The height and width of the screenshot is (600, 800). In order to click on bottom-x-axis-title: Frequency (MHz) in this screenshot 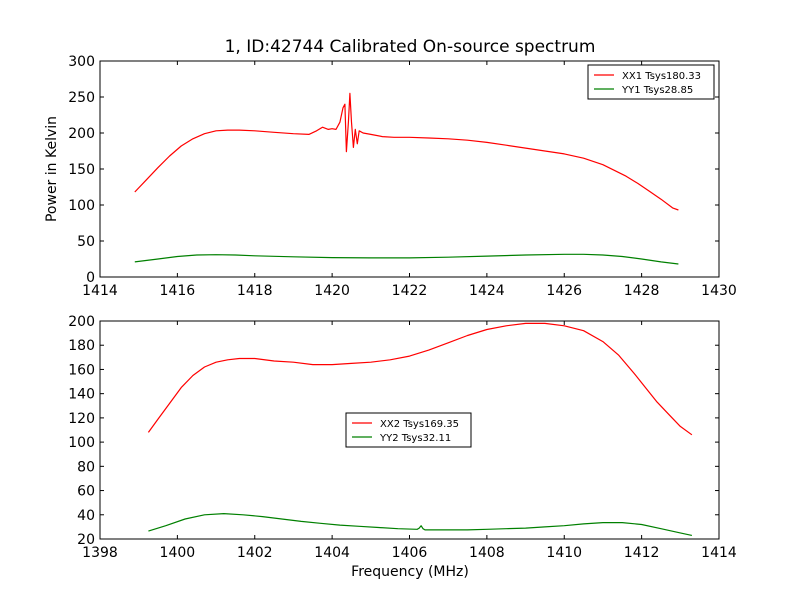, I will do `click(410, 572)`.